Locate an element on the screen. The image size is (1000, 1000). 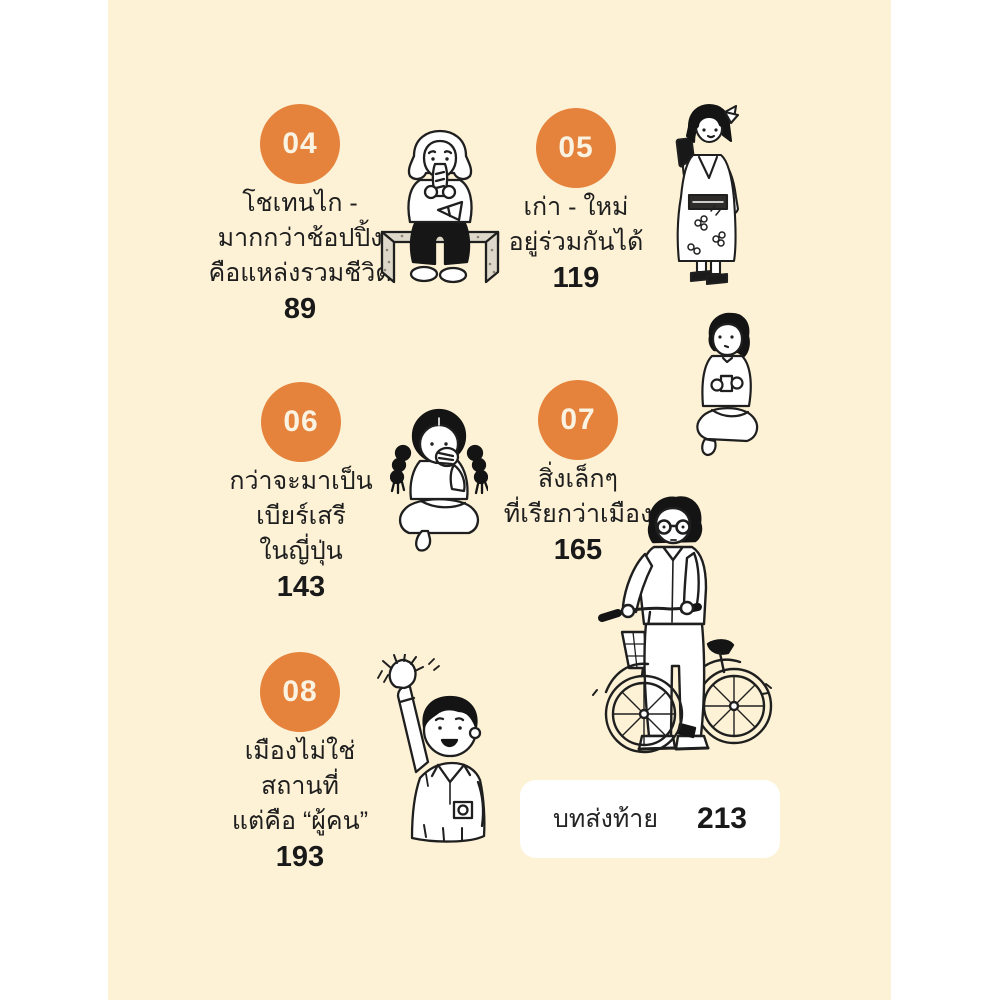
chapter-number-badge: 07 is located at coordinates (578, 420).